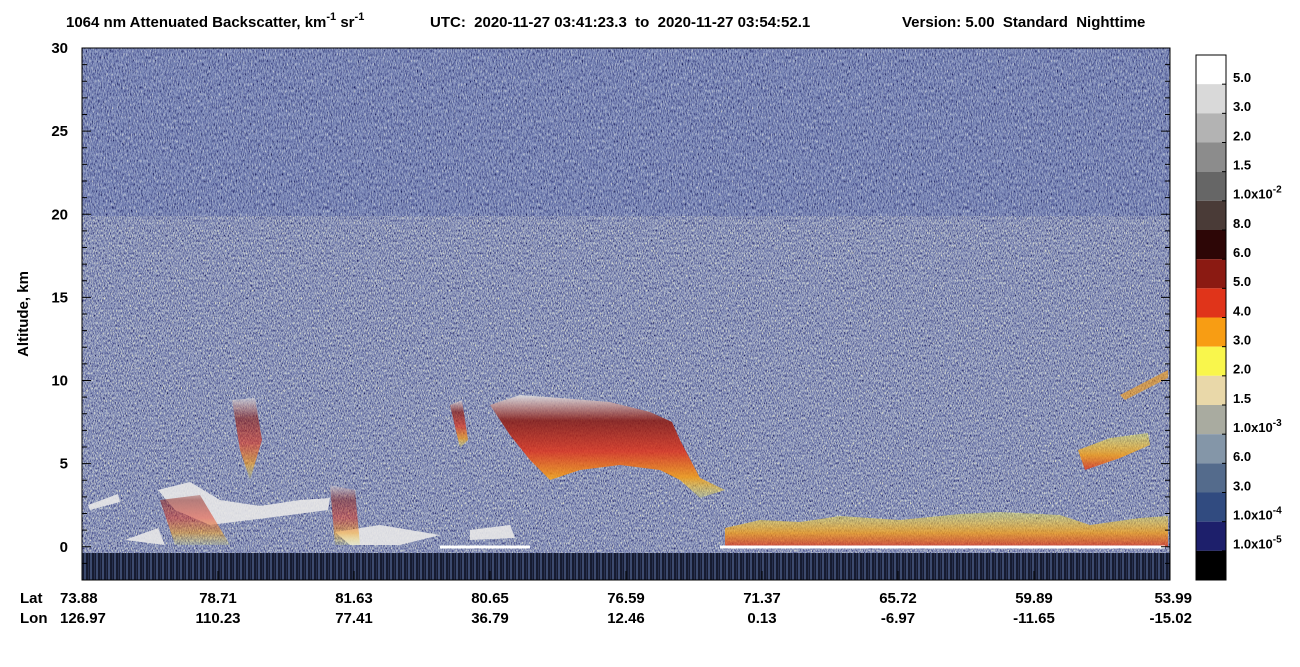 This screenshot has width=1300, height=667. What do you see at coordinates (79, 598) in the screenshot?
I see `lat-label: 73.88` at bounding box center [79, 598].